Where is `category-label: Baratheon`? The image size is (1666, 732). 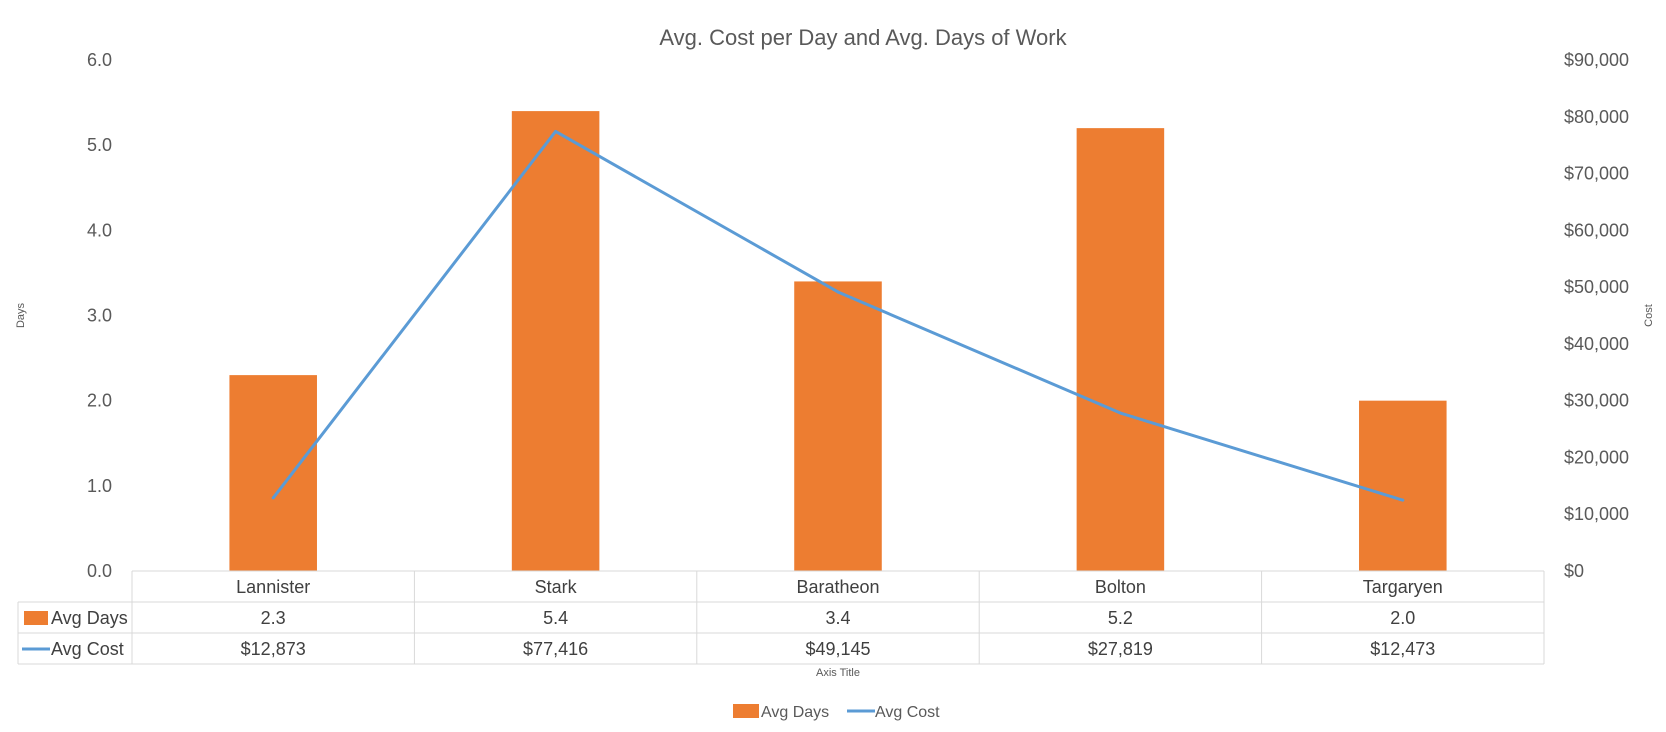
category-label: Baratheon is located at coordinates (837, 587).